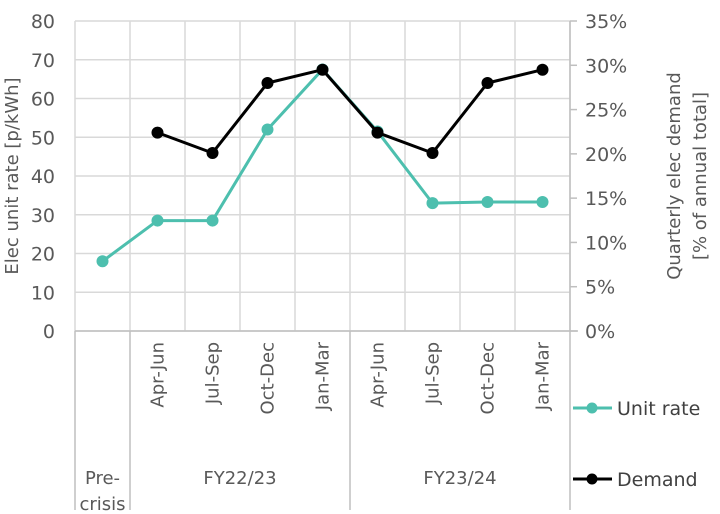  Describe the element at coordinates (43, 100) in the screenshot. I see `left-axis-tick-label: 60` at that location.